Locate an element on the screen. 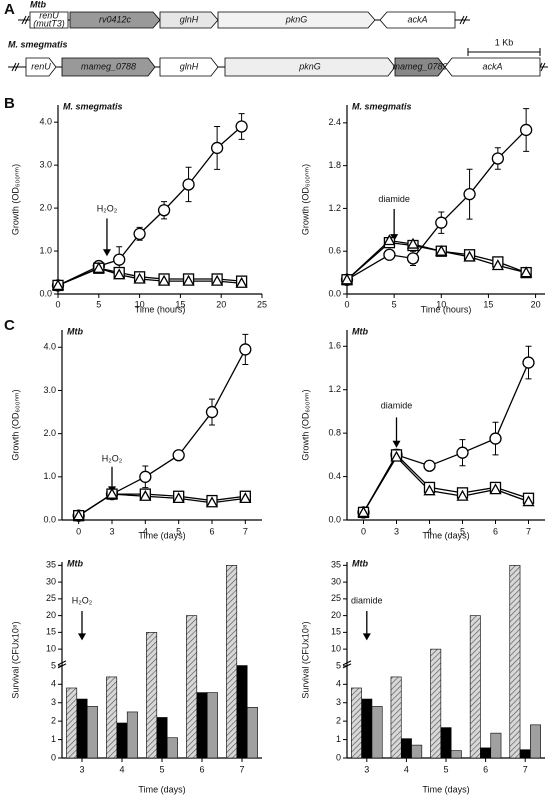 The height and width of the screenshot is (800, 560). gene-label: renU is located at coordinates (49, 15).